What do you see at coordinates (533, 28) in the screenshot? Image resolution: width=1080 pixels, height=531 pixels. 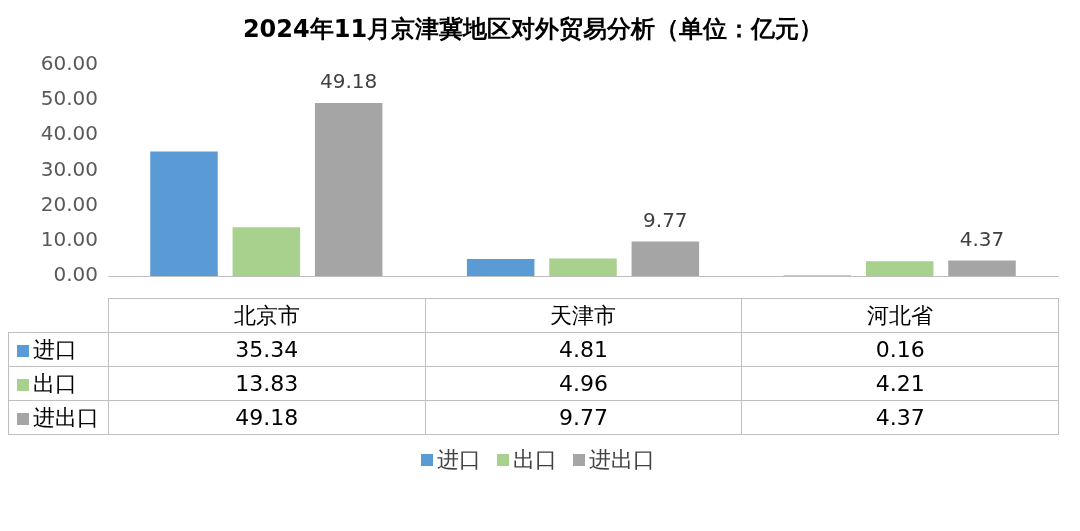 I see `chart-title: 2024年11月京津冀地区对外贸易分析（单位：亿元）` at bounding box center [533, 28].